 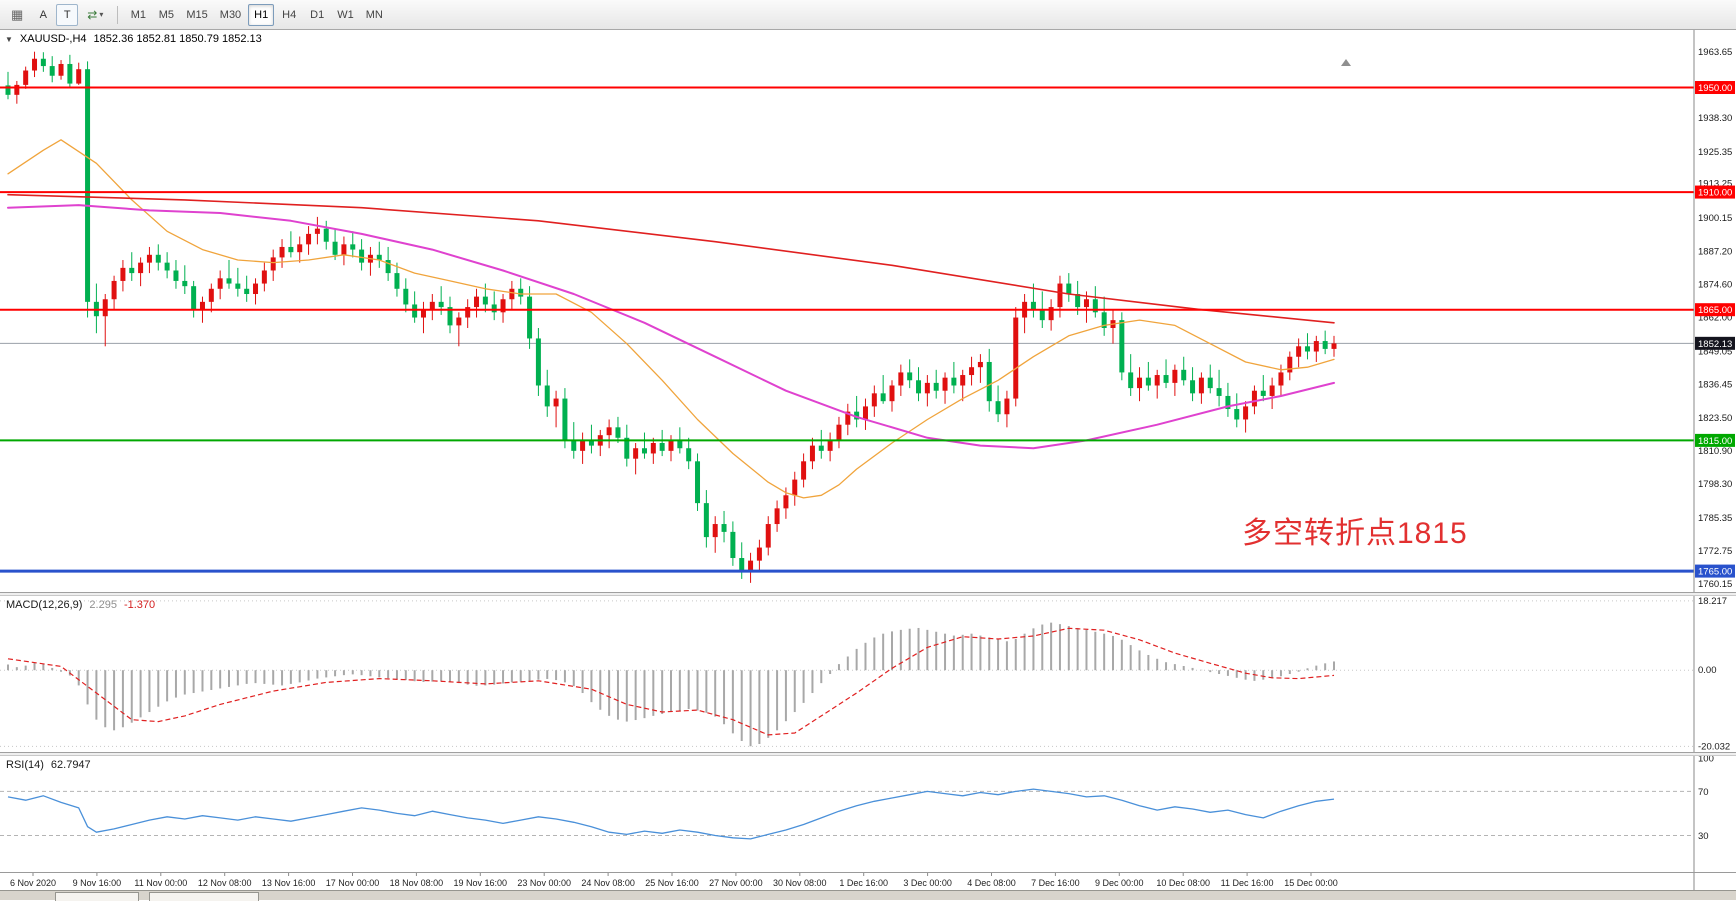 What do you see at coordinates (177, 39) in the screenshot?
I see `ohlc-values: 1852.36 1852.81 1850.79 1852.13` at bounding box center [177, 39].